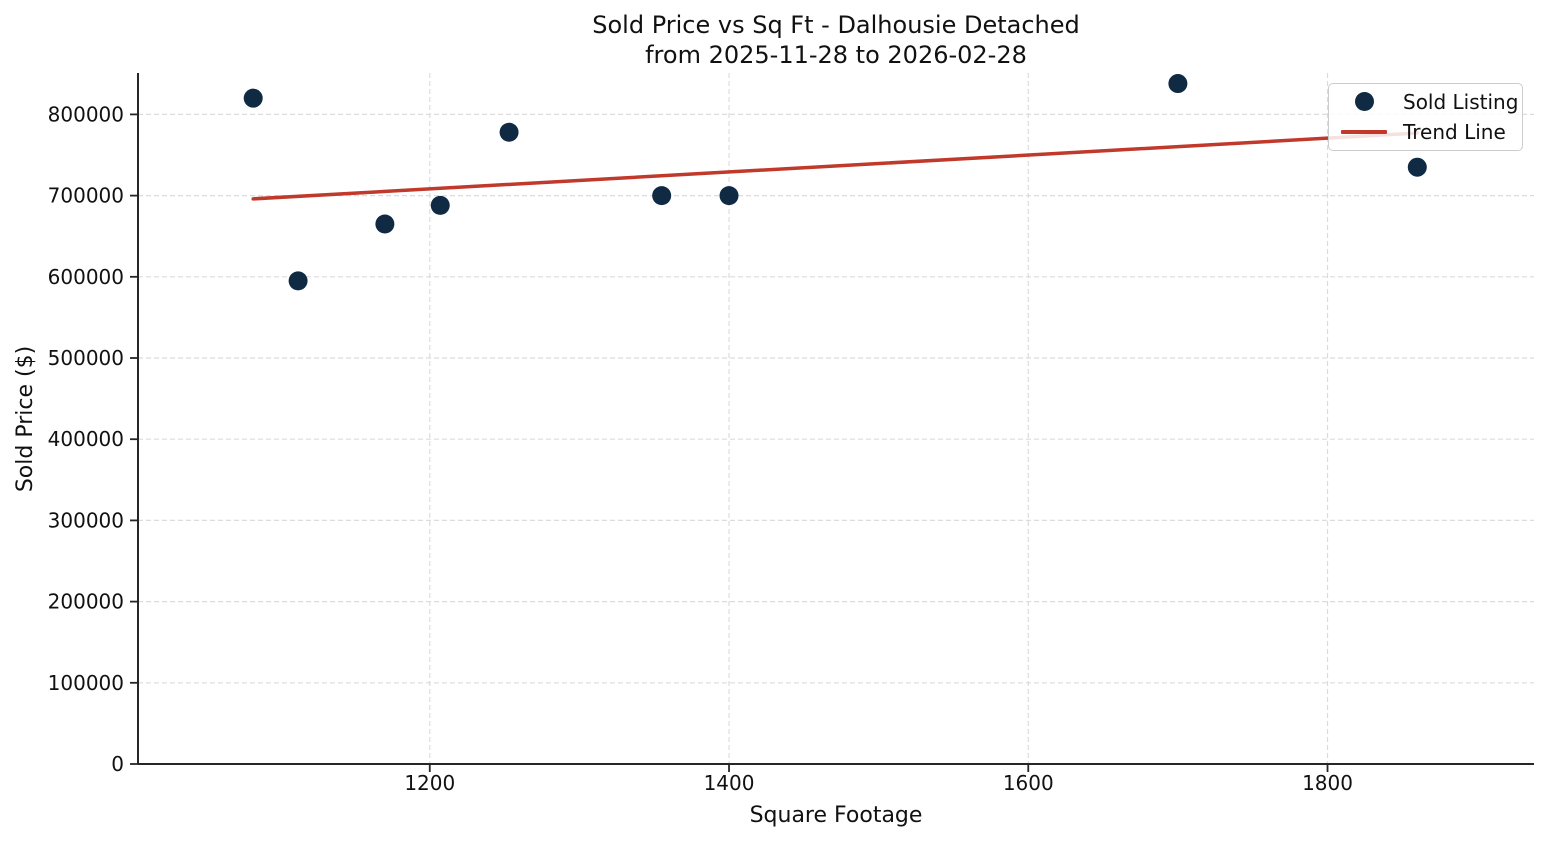 The image size is (1547, 845). Describe the element at coordinates (86, 358) in the screenshot. I see `y-tick-label: 500000` at that location.